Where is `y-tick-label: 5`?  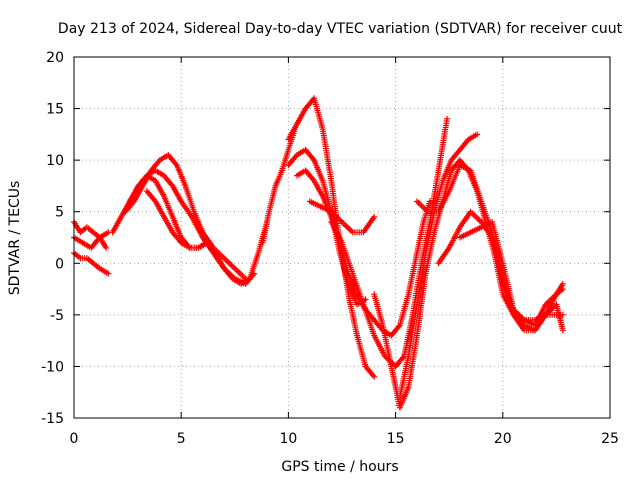 y-tick-label: 5 is located at coordinates (59, 213).